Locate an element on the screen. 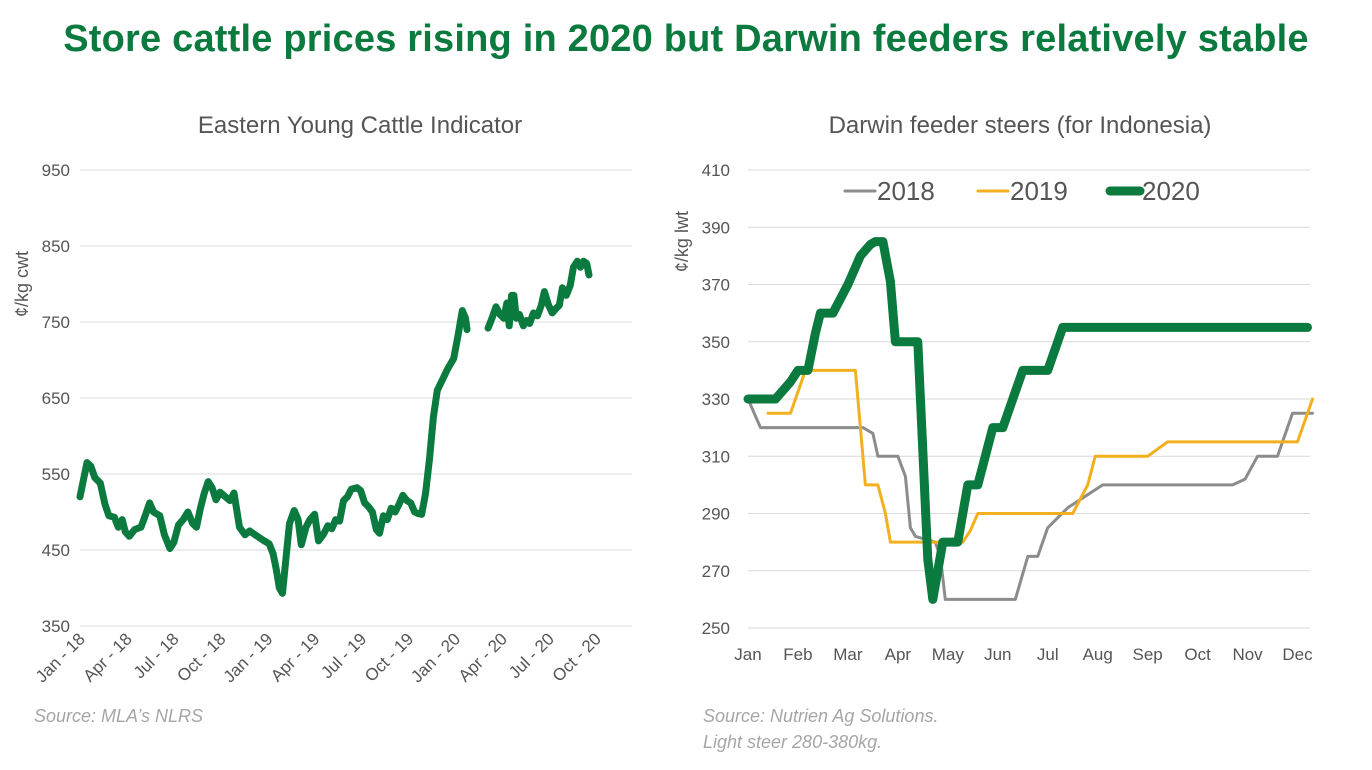 This screenshot has height=770, width=1372. left-chart-source: Source: MLA’s NLRS is located at coordinates (118, 716).